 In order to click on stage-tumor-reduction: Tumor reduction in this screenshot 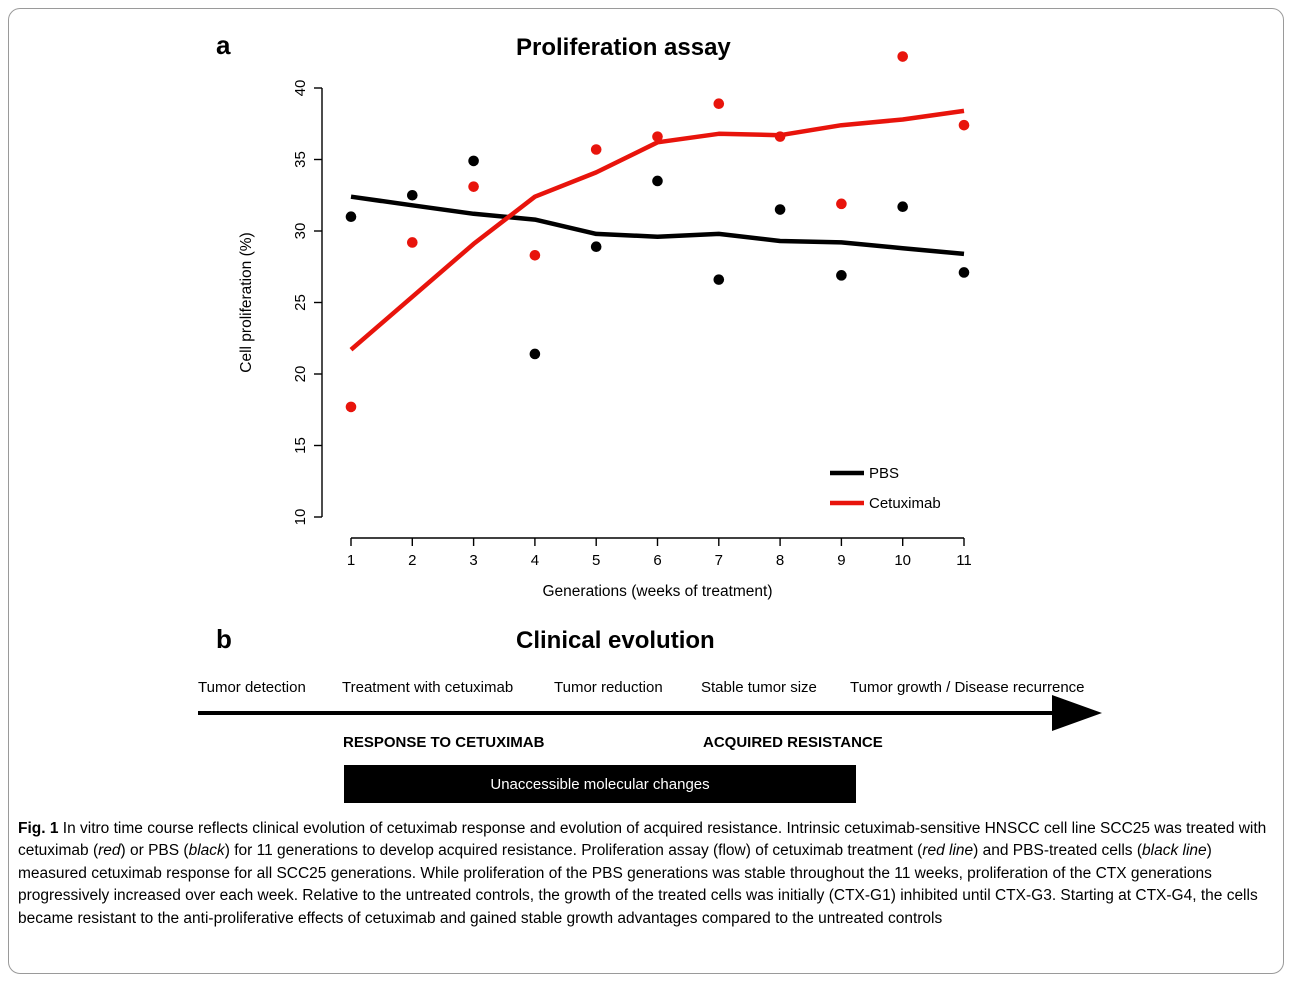, I will do `click(608, 687)`.